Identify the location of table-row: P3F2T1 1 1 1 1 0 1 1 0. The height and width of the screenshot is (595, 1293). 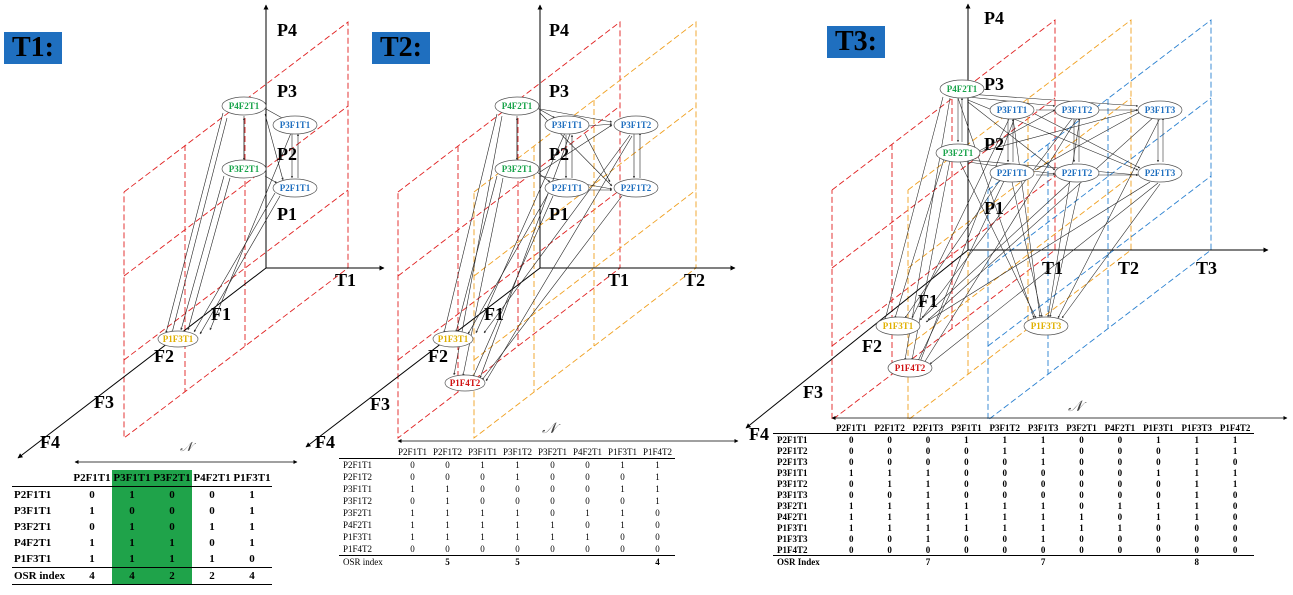
(507, 513).